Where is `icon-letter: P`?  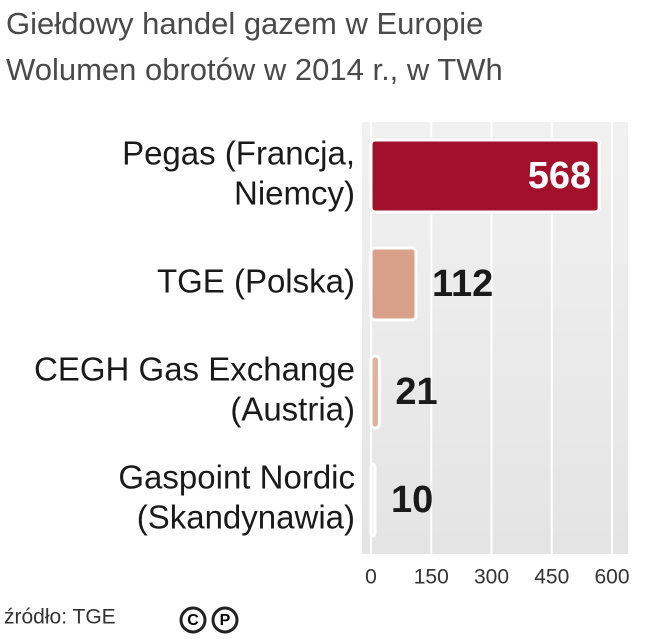 icon-letter: P is located at coordinates (225, 620).